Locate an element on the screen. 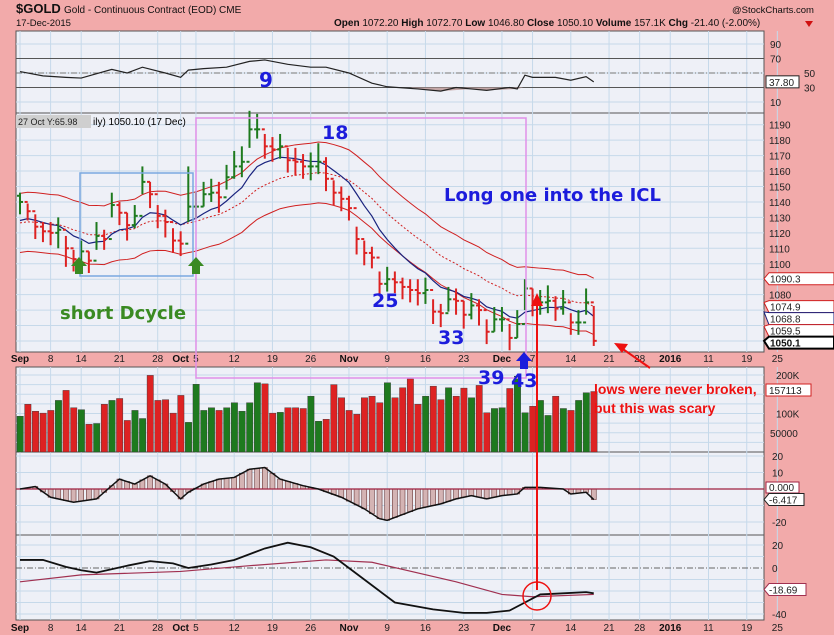  price-tick-label: 1150 is located at coordinates (780, 188).